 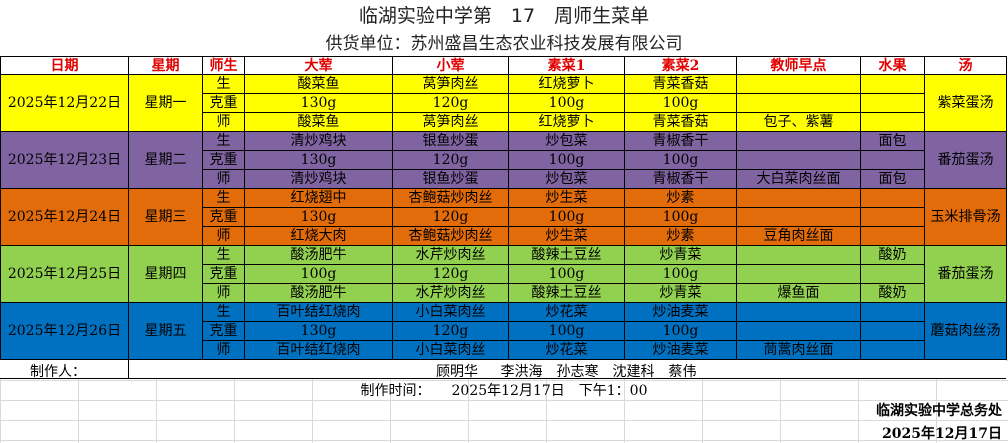 What do you see at coordinates (965, 103) in the screenshot?
I see `soup-cell: 紫菜蛋汤` at bounding box center [965, 103].